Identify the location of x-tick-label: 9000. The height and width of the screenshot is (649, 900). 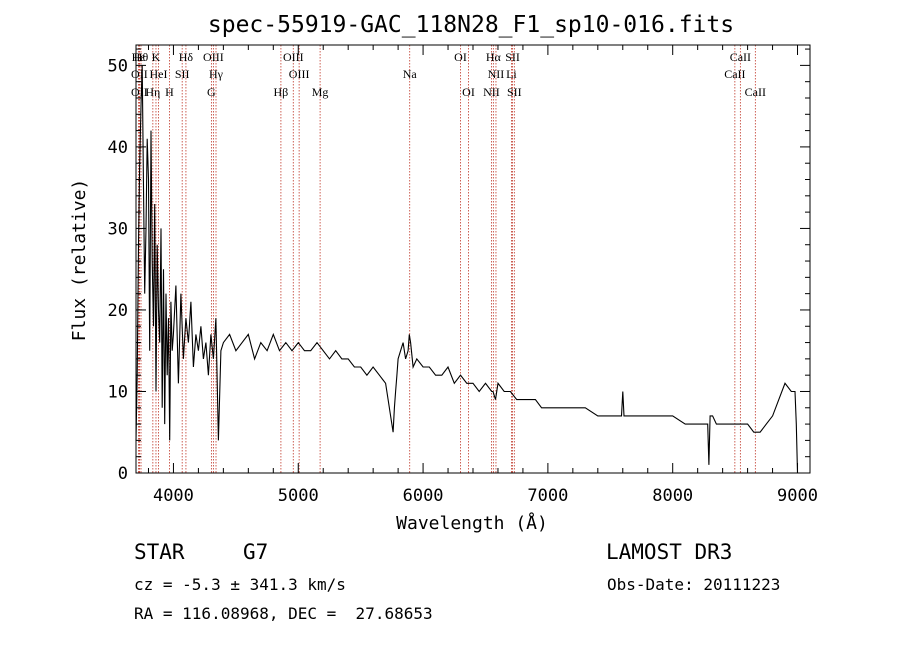
(797, 496).